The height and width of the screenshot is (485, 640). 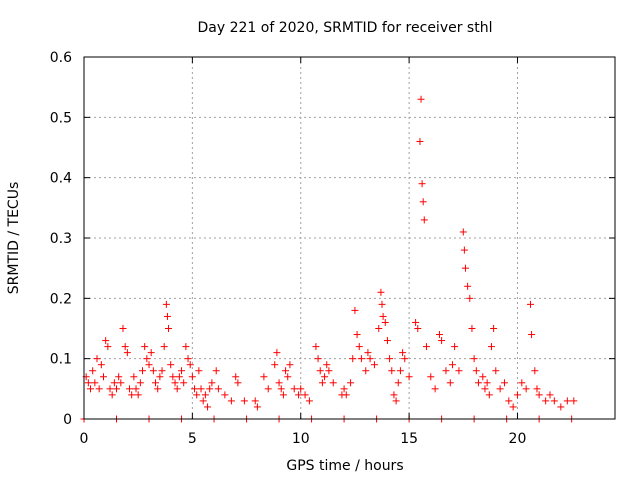 What do you see at coordinates (61, 58) in the screenshot?
I see `y-tick-label: 0.6` at bounding box center [61, 58].